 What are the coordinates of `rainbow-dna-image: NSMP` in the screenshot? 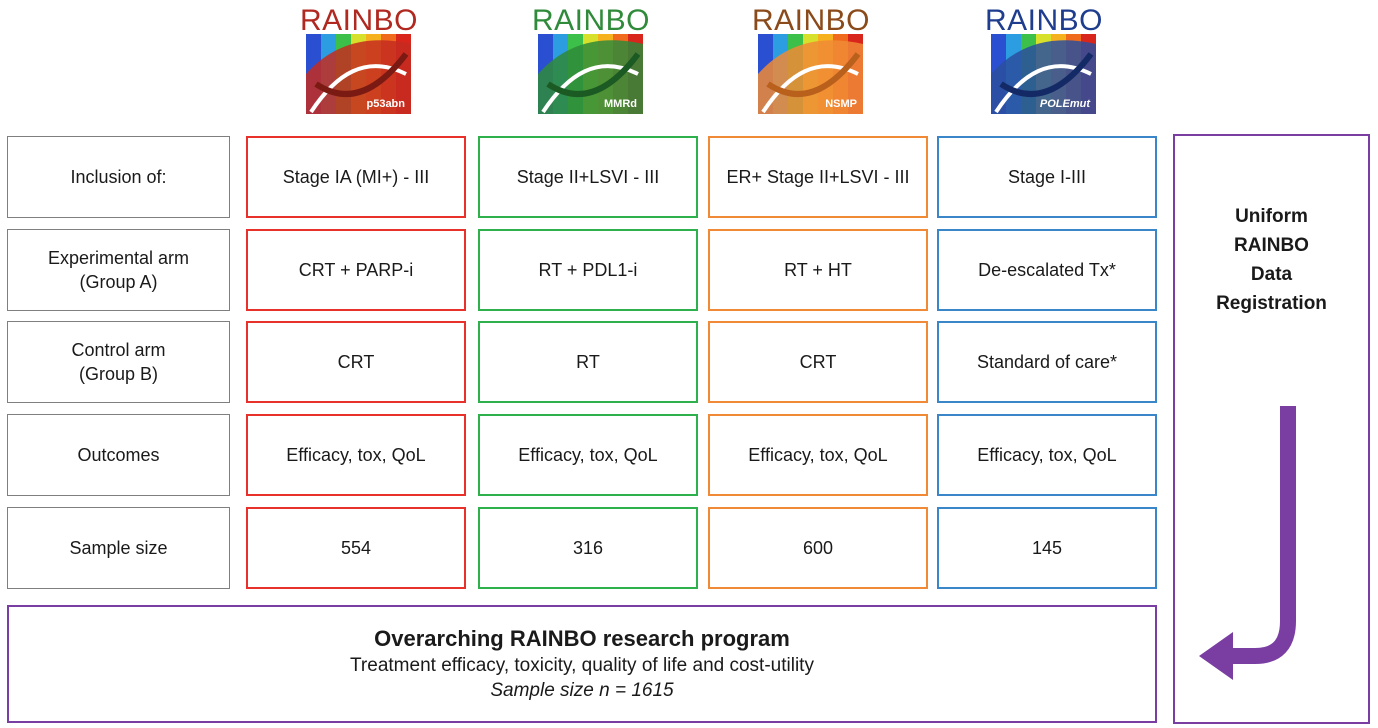 It's located at (810, 74).